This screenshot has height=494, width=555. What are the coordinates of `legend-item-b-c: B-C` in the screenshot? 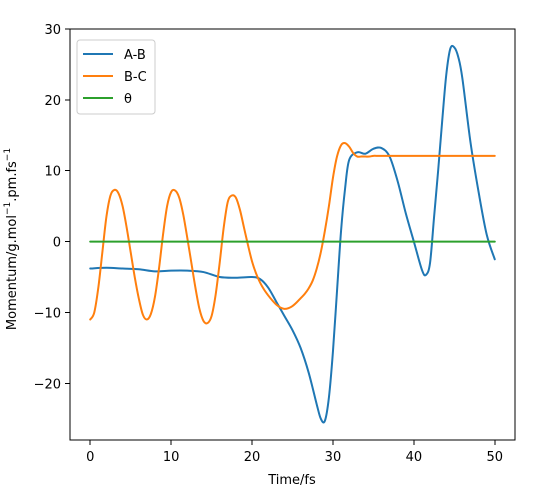 It's located at (115, 77).